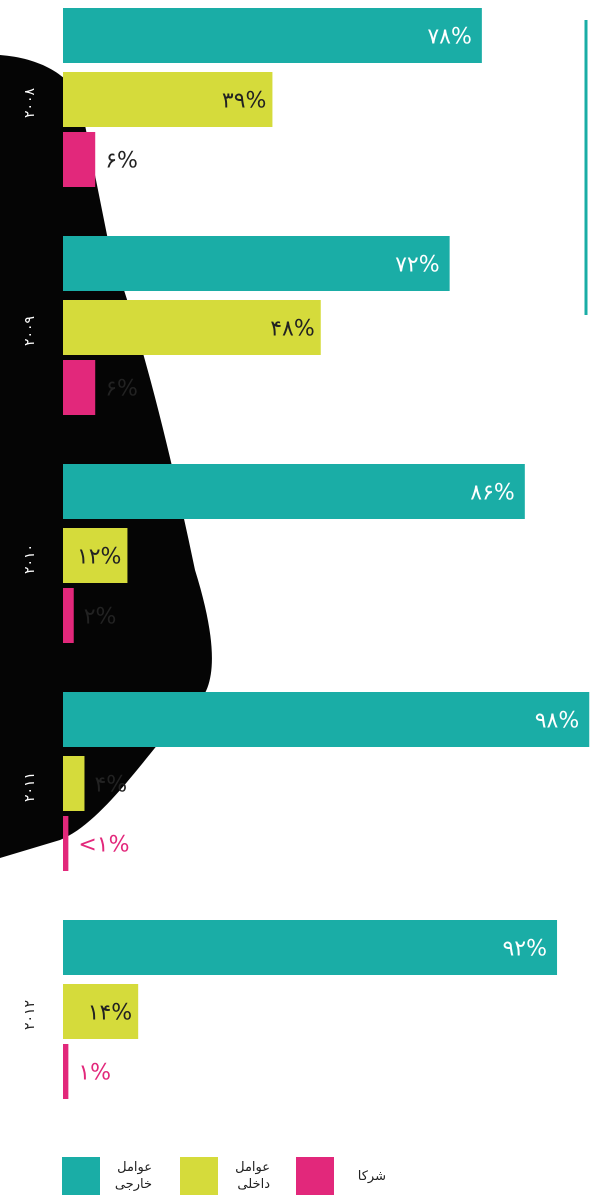 Image resolution: width=590 pixels, height=1201 pixels. Describe the element at coordinates (252, 1176) in the screenshot. I see `legend-label: عوامل داخلی` at that location.